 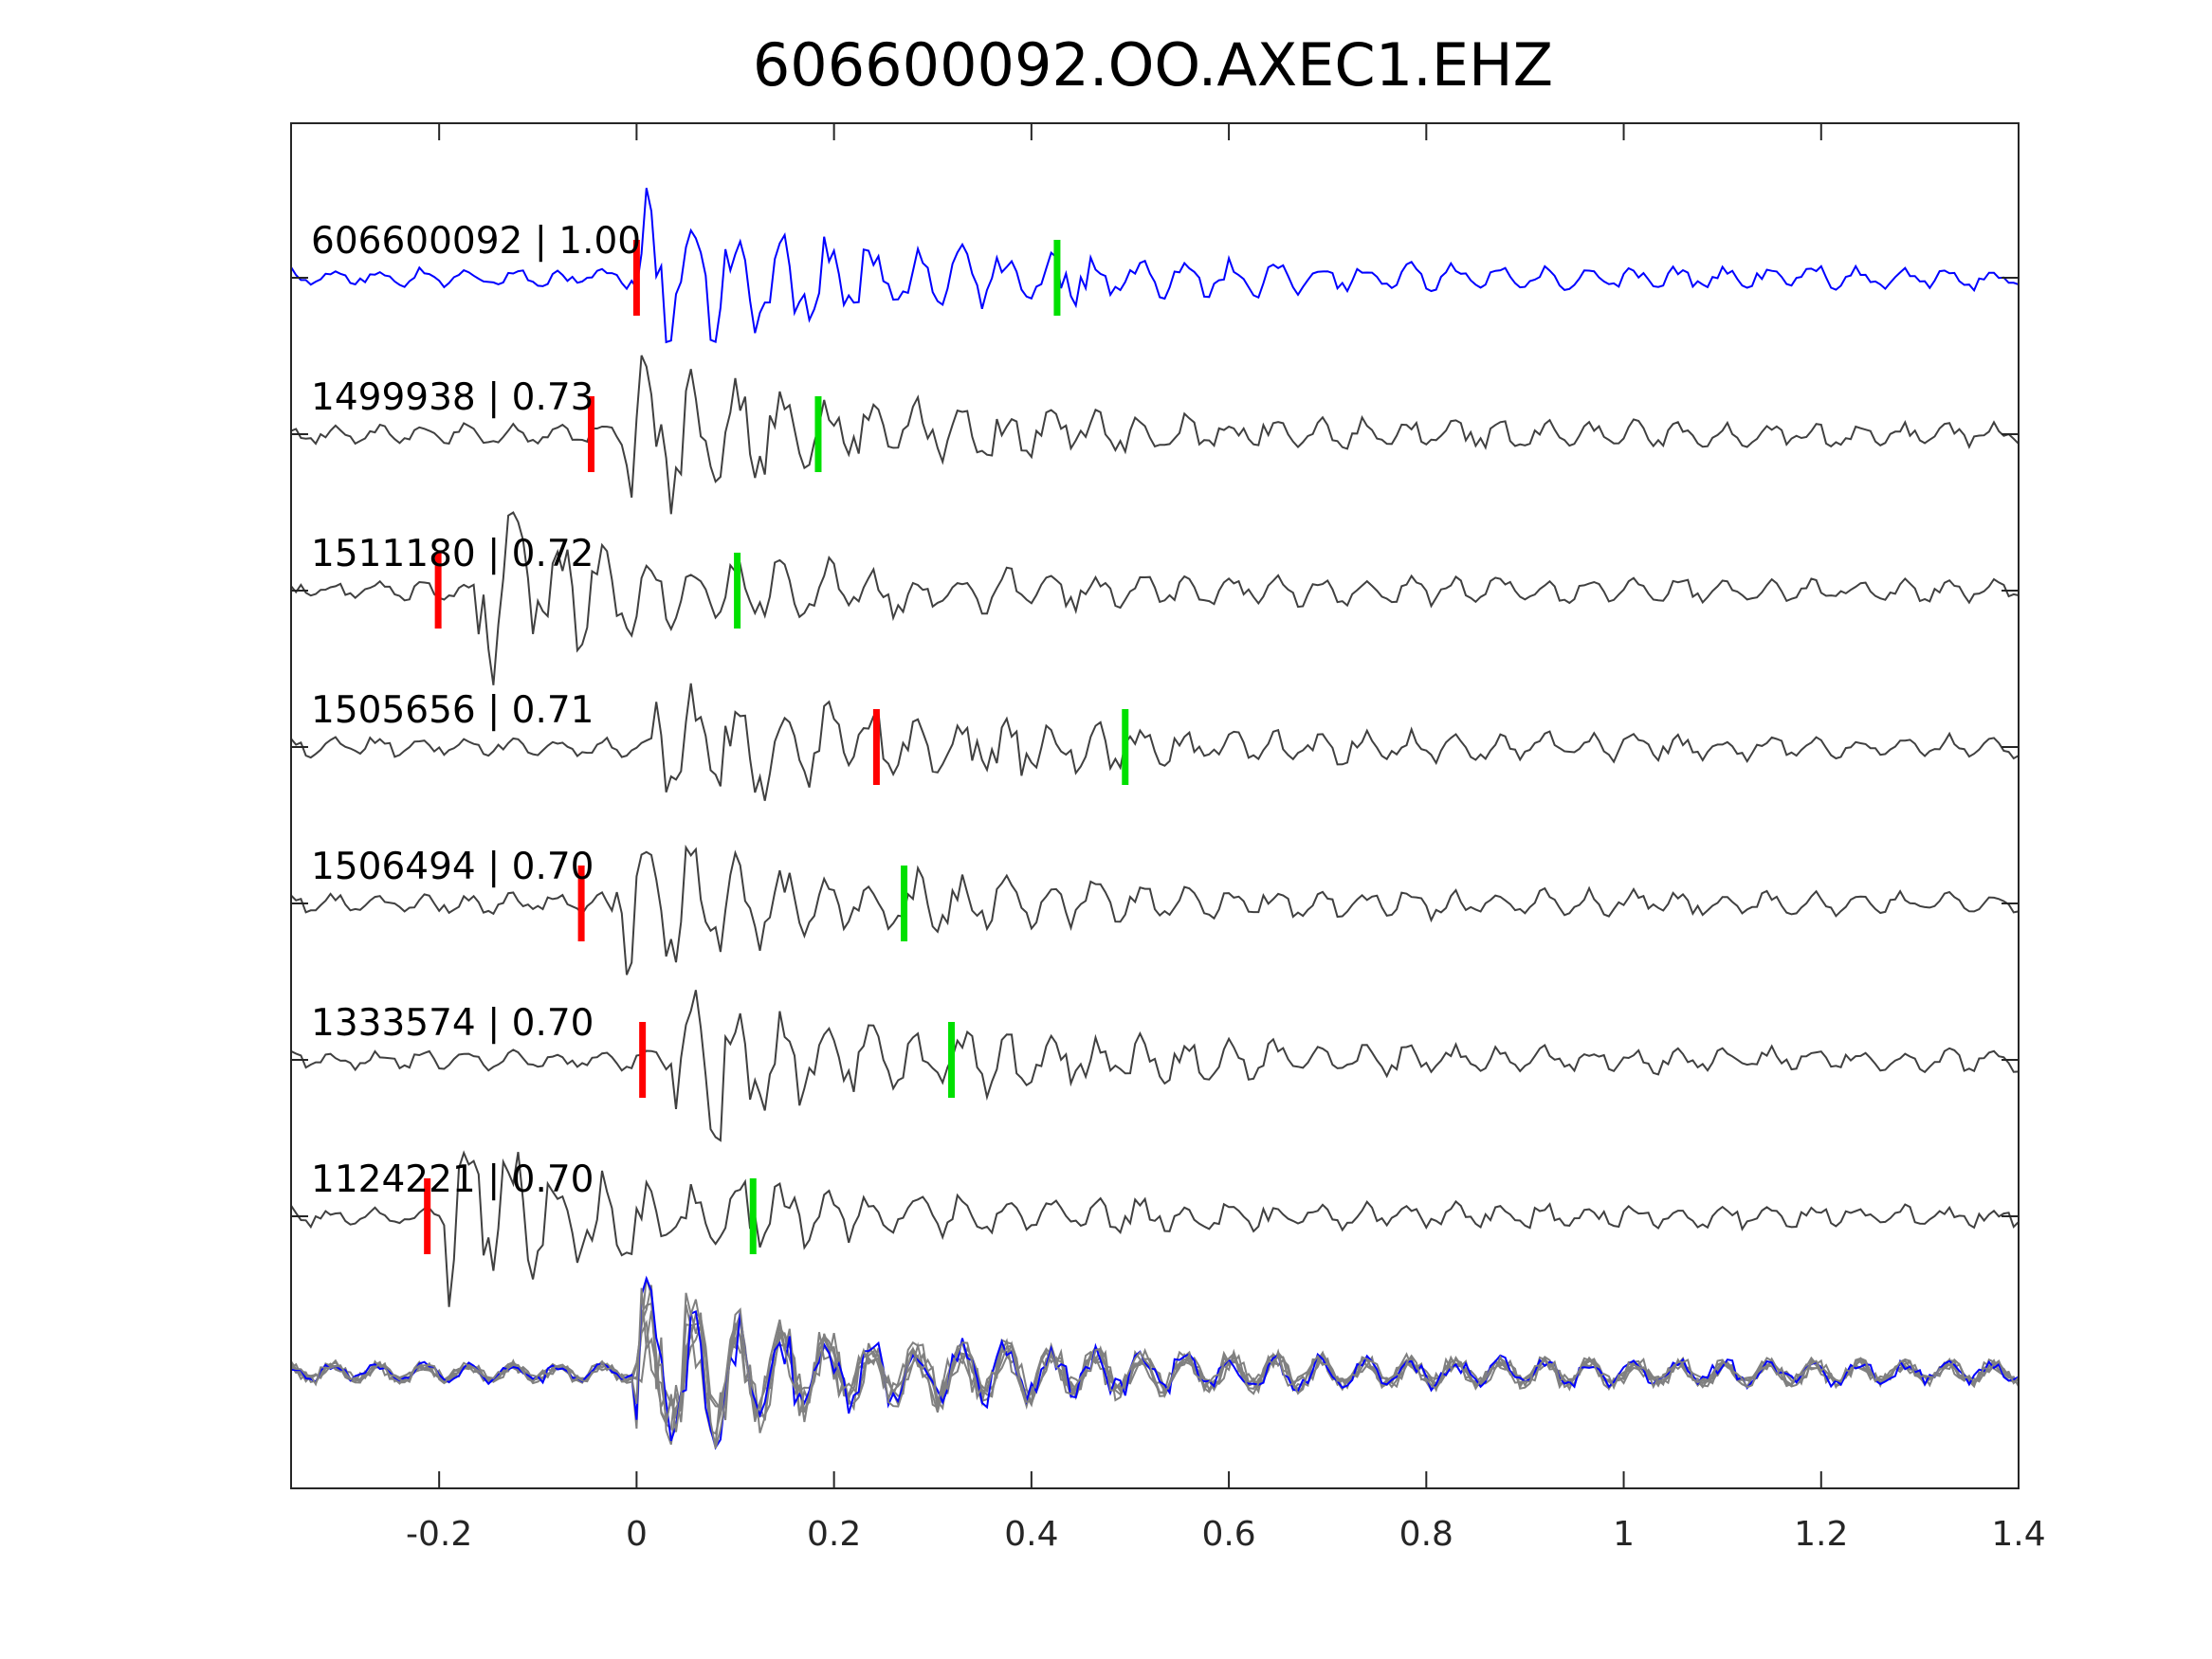 I want to click on trace-1124221: 1124221 | 0.70, so click(x=1155, y=1228).